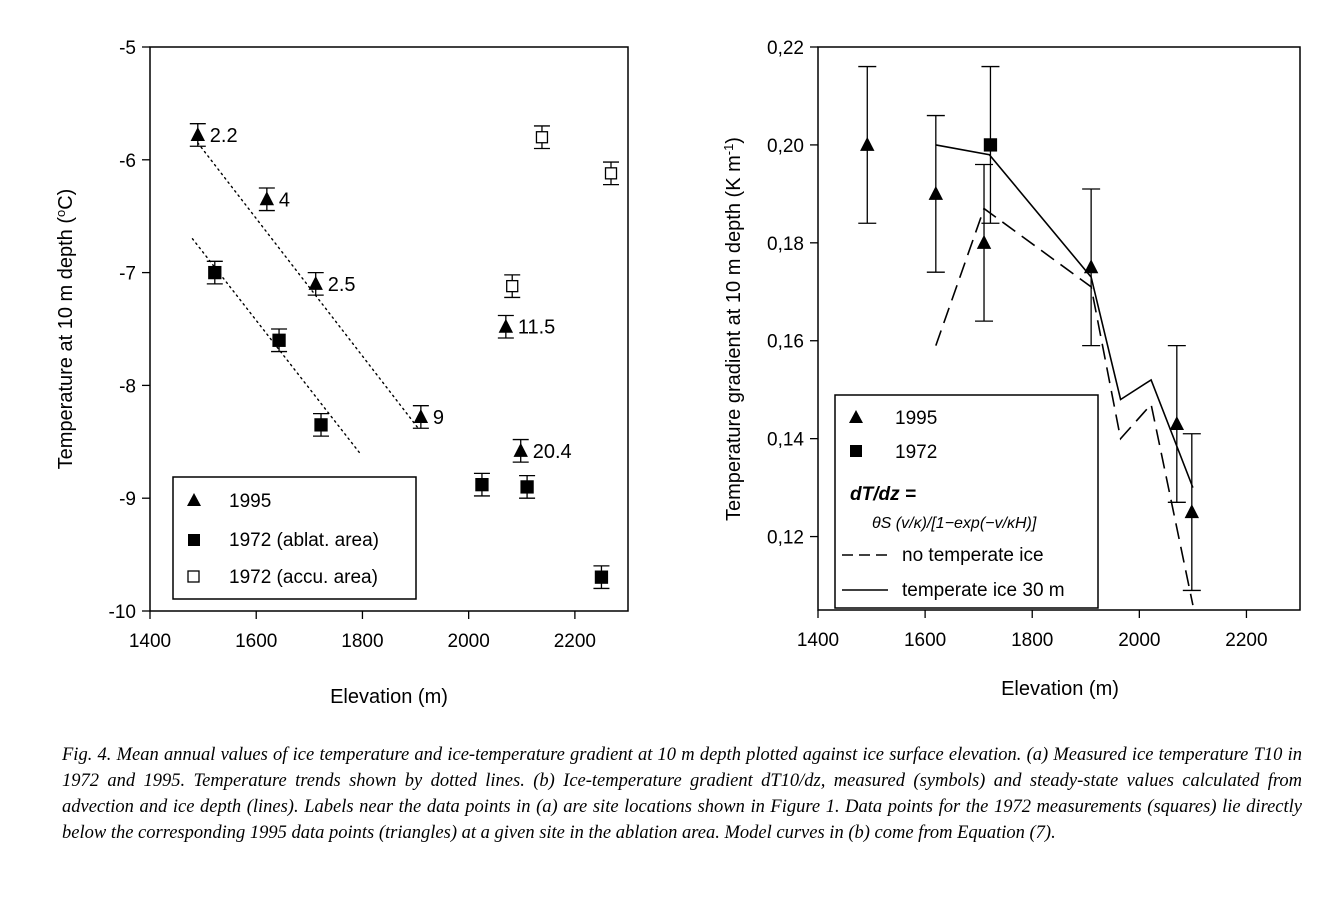 The image size is (1331, 918). What do you see at coordinates (362, 641) in the screenshot?
I see `chart-a-x-tick-label: 1800` at bounding box center [362, 641].